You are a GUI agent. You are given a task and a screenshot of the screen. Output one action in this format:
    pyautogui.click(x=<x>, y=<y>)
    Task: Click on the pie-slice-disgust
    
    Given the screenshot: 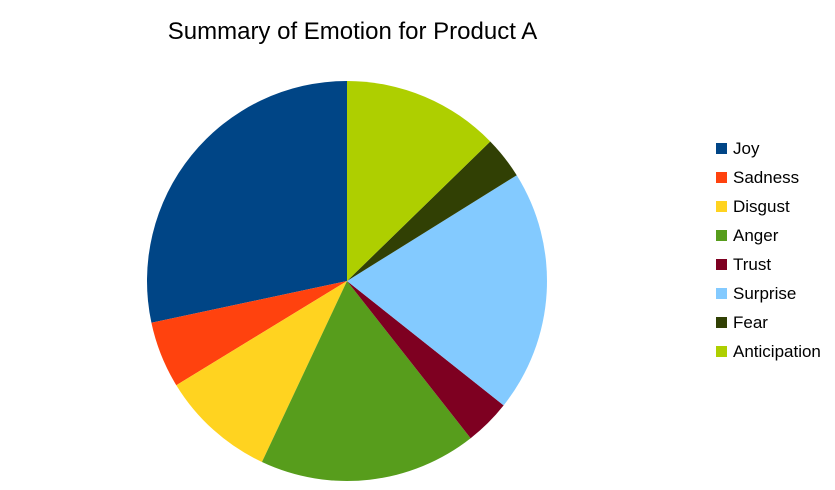 What is the action you would take?
    pyautogui.click(x=261, y=372)
    